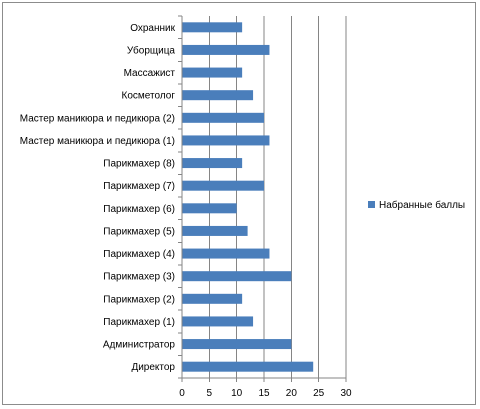 The width and height of the screenshot is (480, 409). Describe the element at coordinates (139, 254) in the screenshot. I see `category-label: Парикмахер (4)` at that location.